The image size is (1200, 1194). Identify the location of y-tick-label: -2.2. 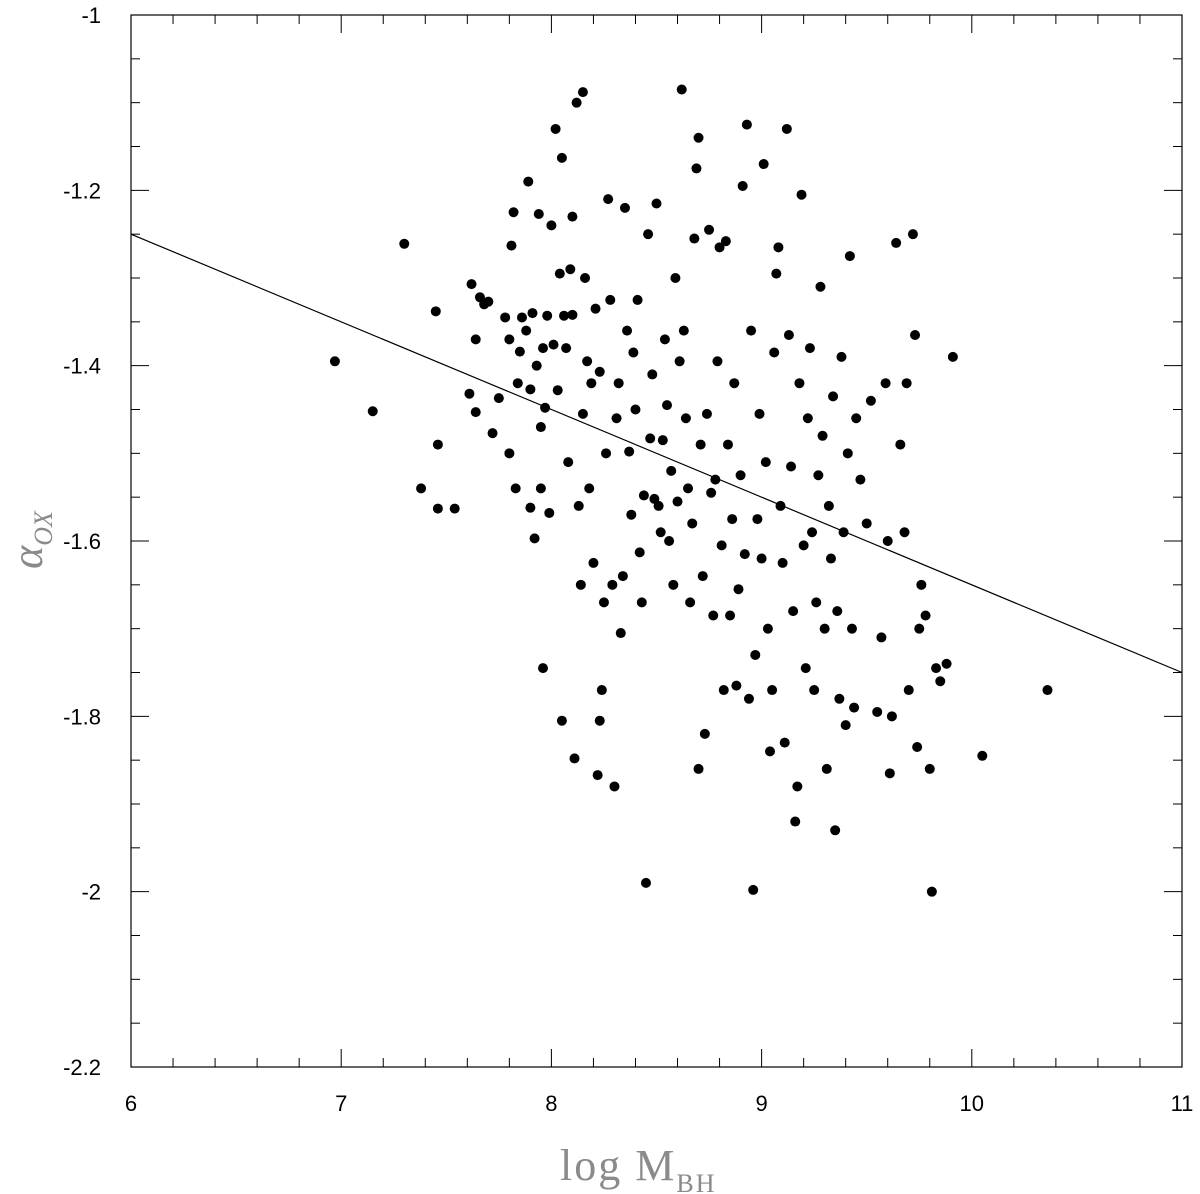
(82, 1067).